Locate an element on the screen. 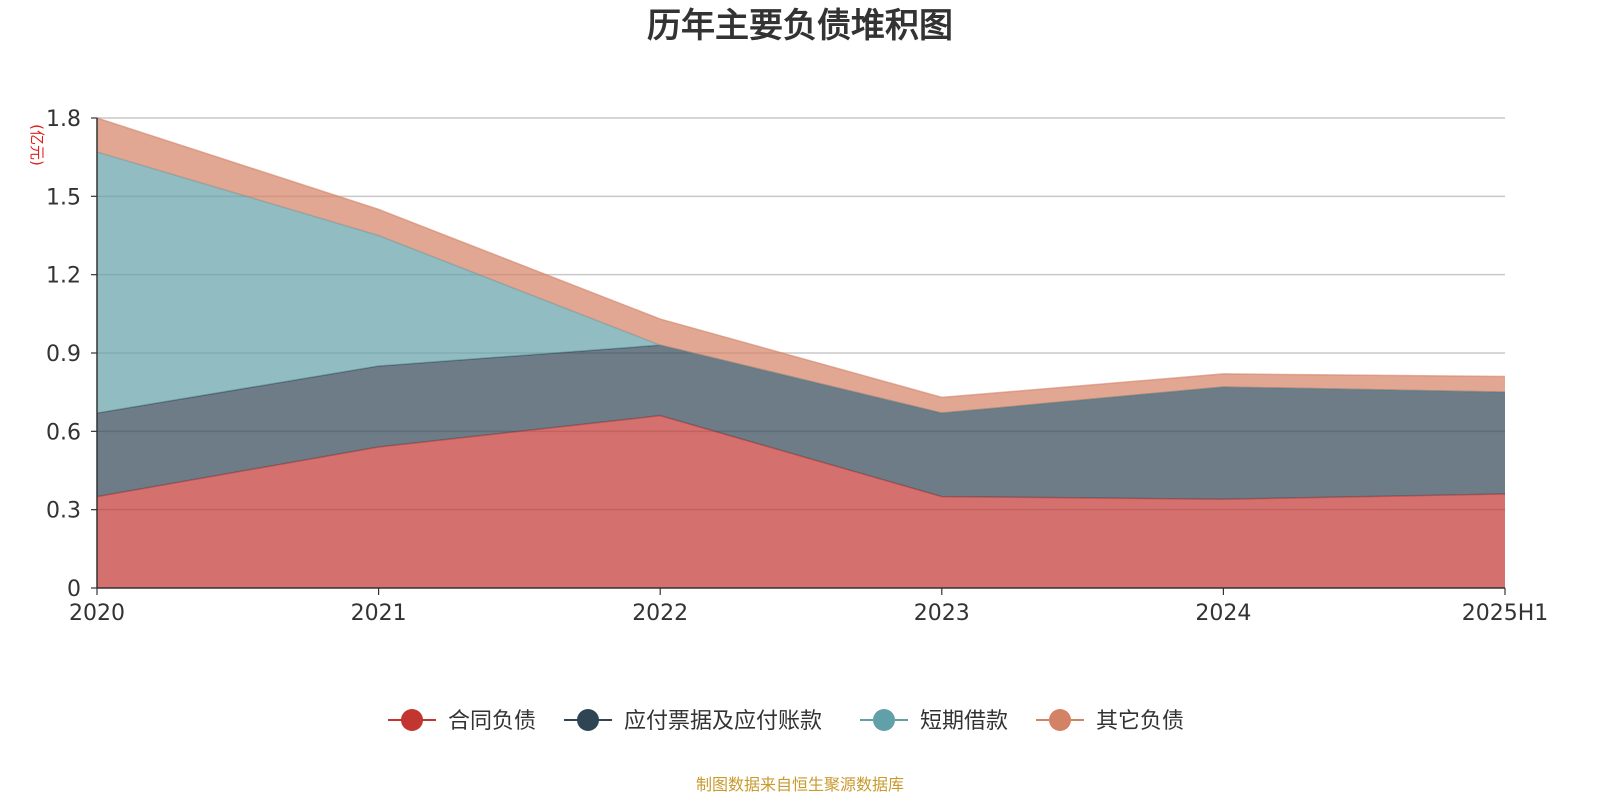 This screenshot has width=1600, height=800. legend: 合同负债 应付票据及应付账款 短期借款 其它负债 is located at coordinates (786, 721).